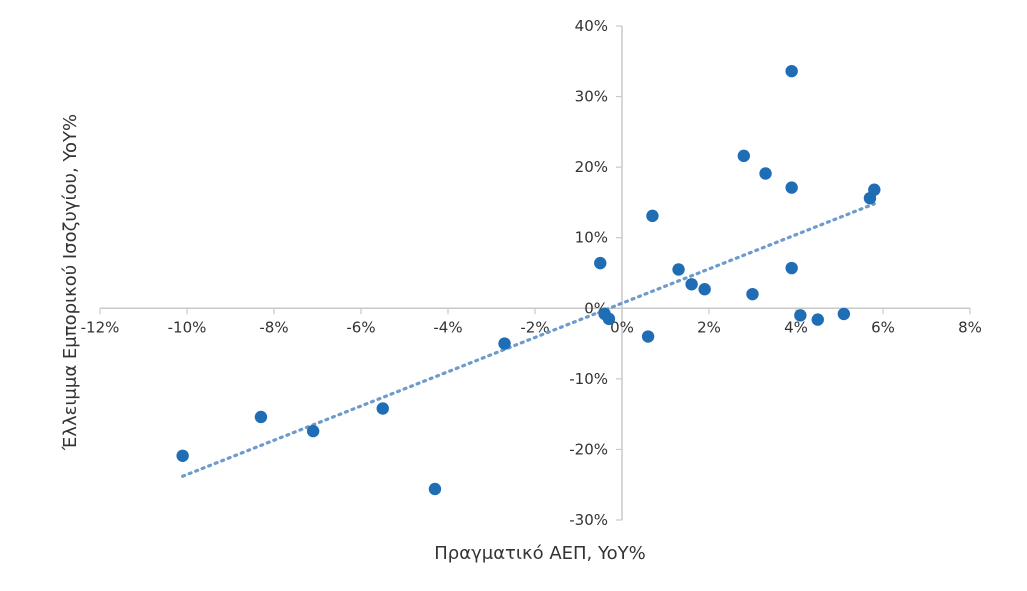  What do you see at coordinates (360, 327) in the screenshot?
I see `x-tick-label: -6%` at bounding box center [360, 327].